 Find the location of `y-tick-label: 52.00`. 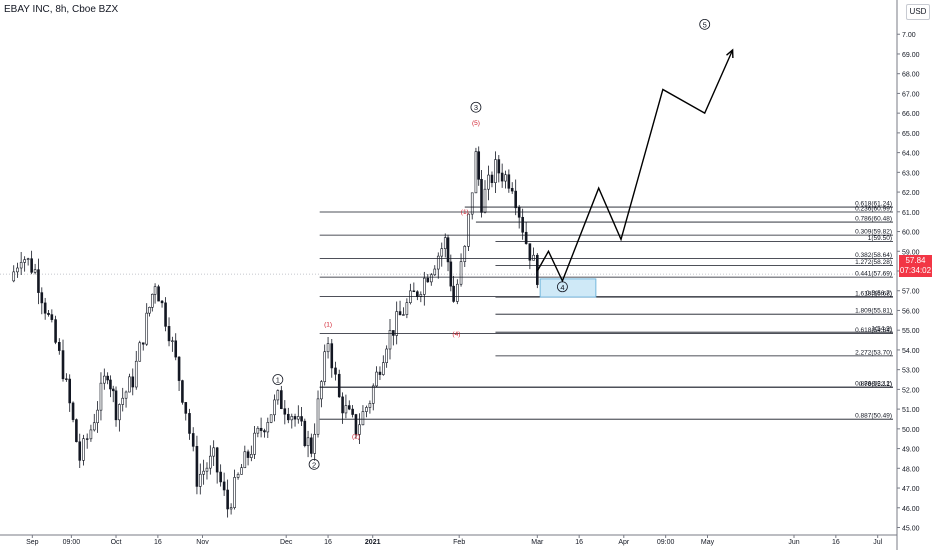

y-tick-label: 52.00 is located at coordinates (911, 390).